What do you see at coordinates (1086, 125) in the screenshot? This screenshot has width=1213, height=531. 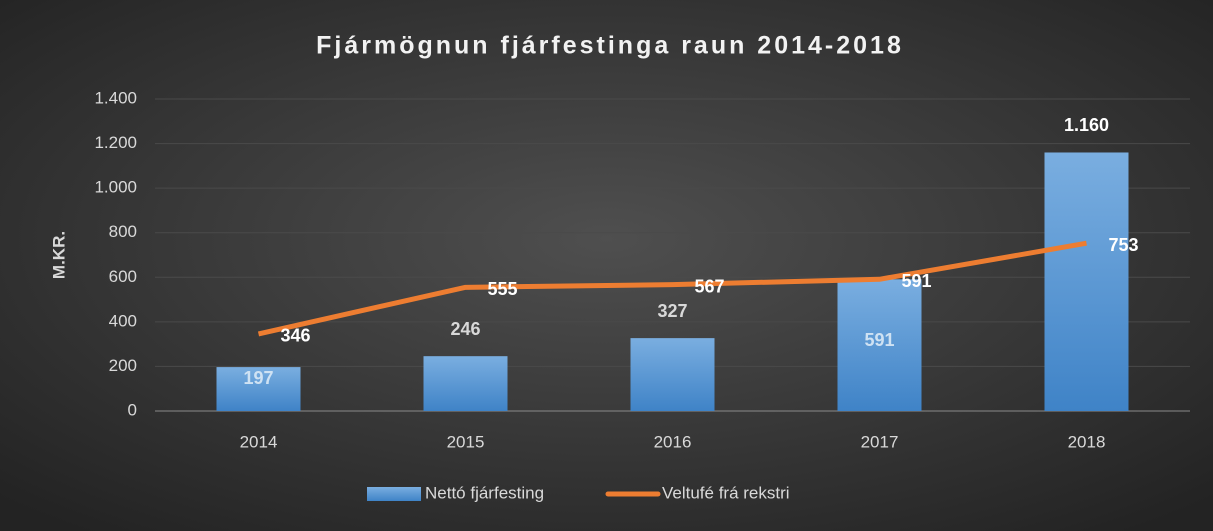 I see `bar-value-label: 1.160` at bounding box center [1086, 125].